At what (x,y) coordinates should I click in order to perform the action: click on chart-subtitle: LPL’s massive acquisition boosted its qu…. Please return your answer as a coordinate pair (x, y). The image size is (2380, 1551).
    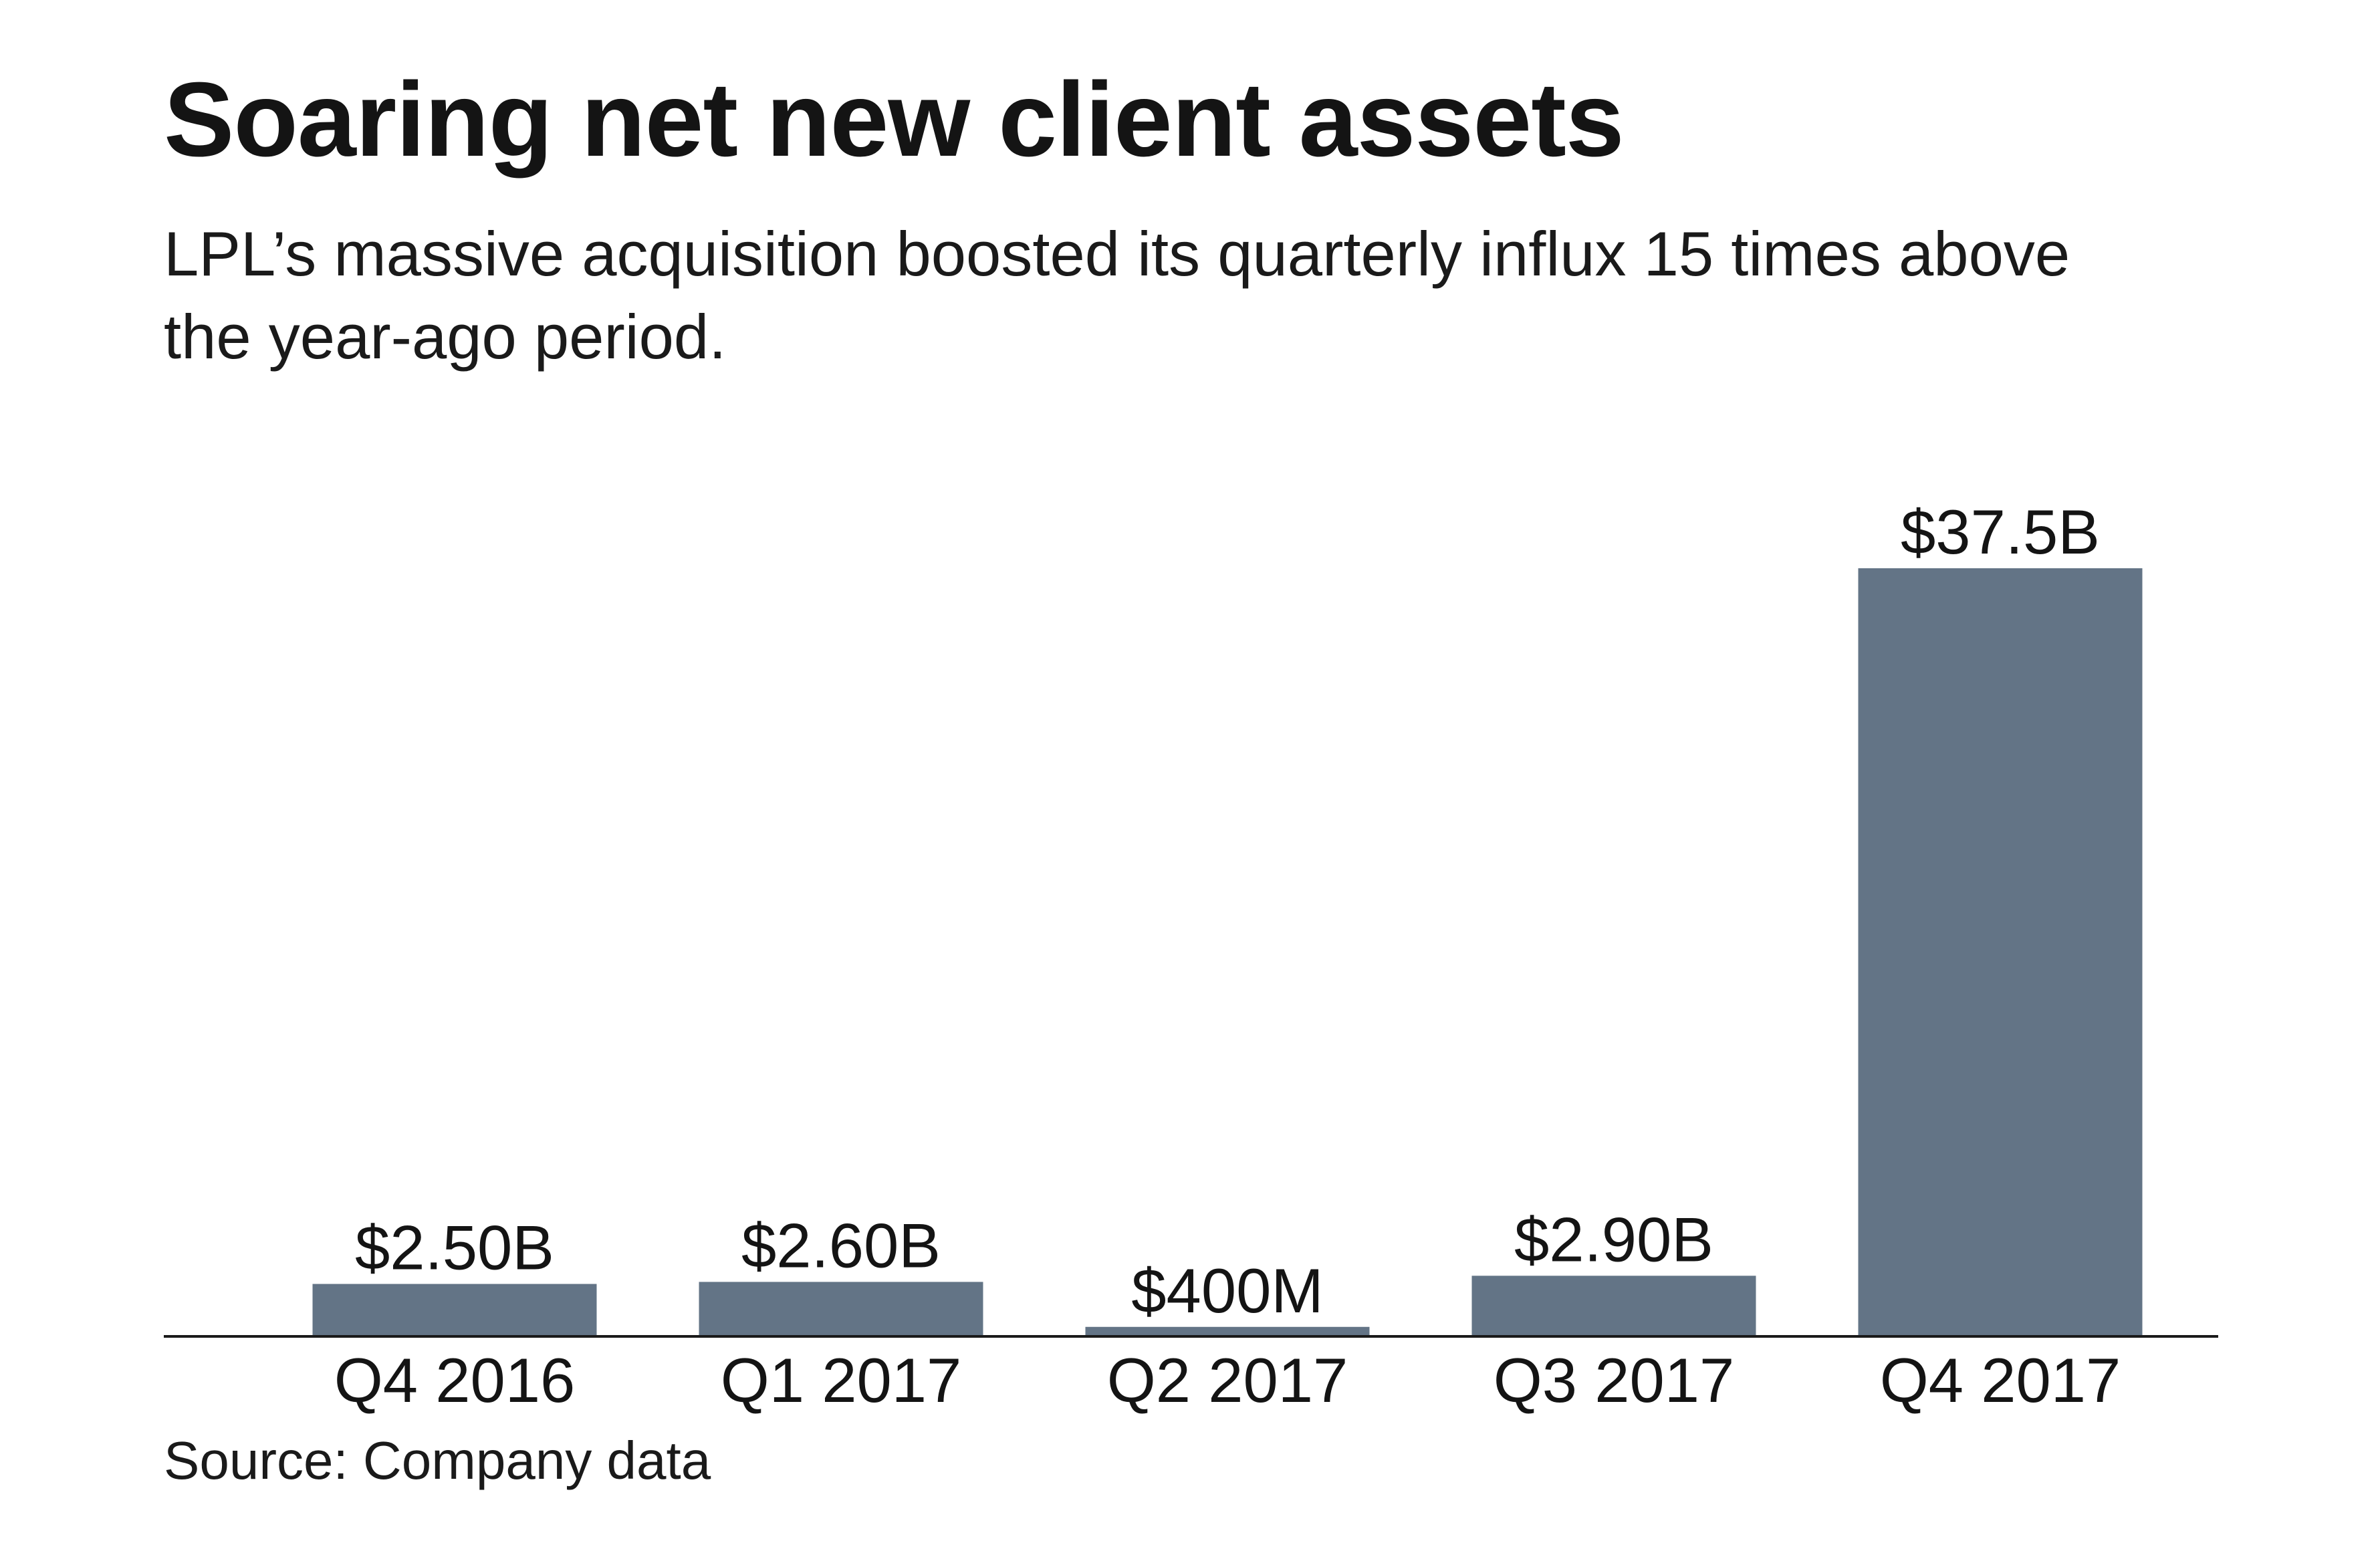
    Looking at the image, I should click on (1117, 295).